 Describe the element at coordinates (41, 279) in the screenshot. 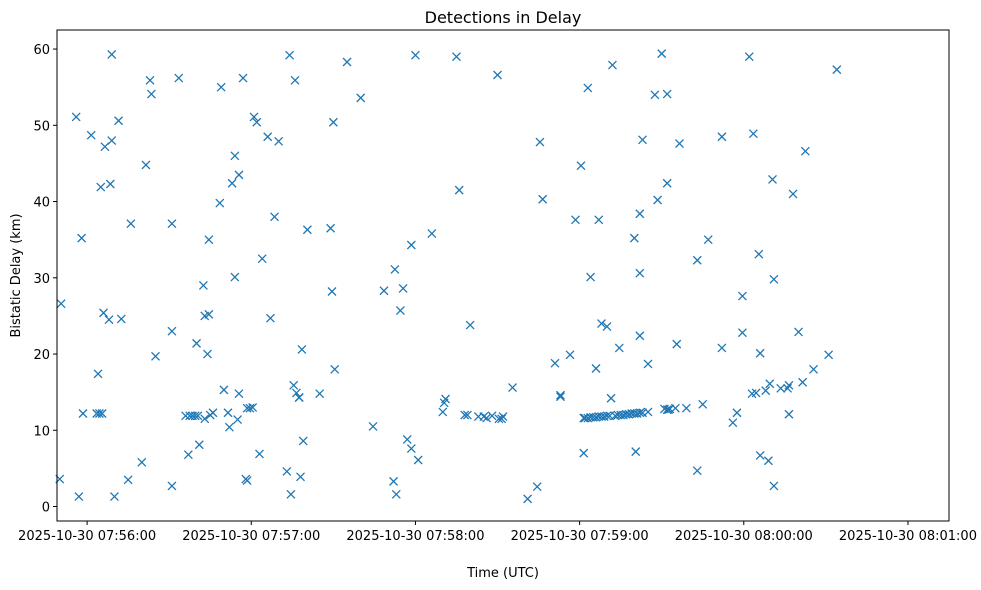

I see `y-tick-label: 30` at that location.